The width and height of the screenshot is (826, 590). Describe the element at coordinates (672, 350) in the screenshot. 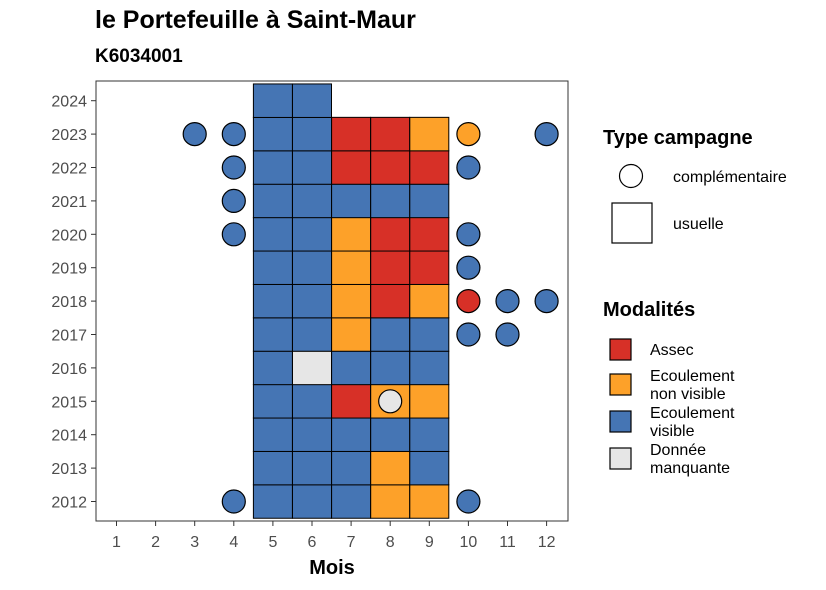

I see `legend-modalite-label-assec-0: Assec` at that location.